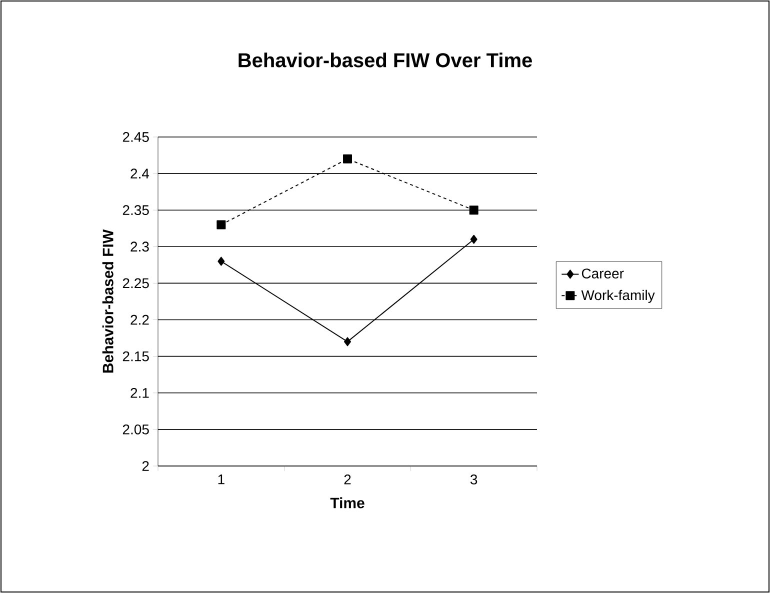  Describe the element at coordinates (135, 210) in the screenshot. I see `y-tick-label: 2.35` at that location.